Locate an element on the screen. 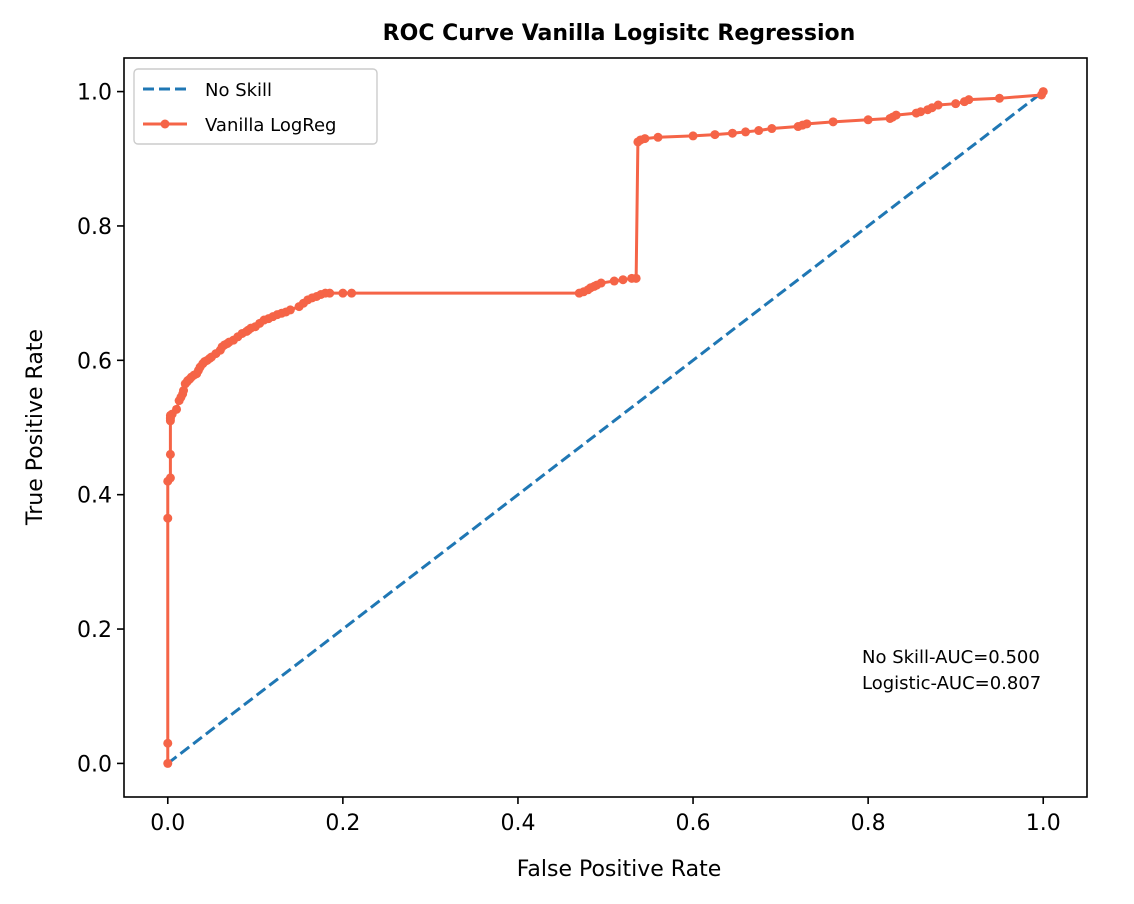 This screenshot has width=1134, height=904. x-tick-label: 0.4 is located at coordinates (517, 823).